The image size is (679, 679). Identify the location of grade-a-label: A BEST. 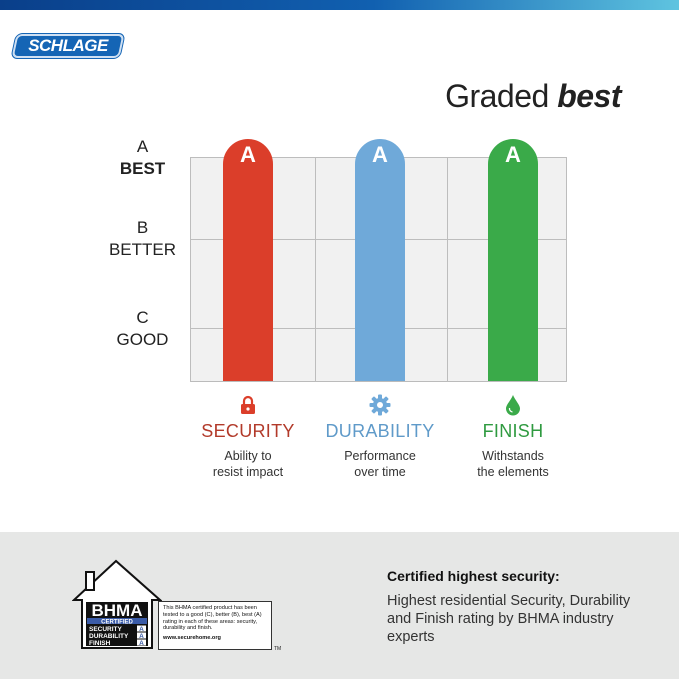
(142, 157).